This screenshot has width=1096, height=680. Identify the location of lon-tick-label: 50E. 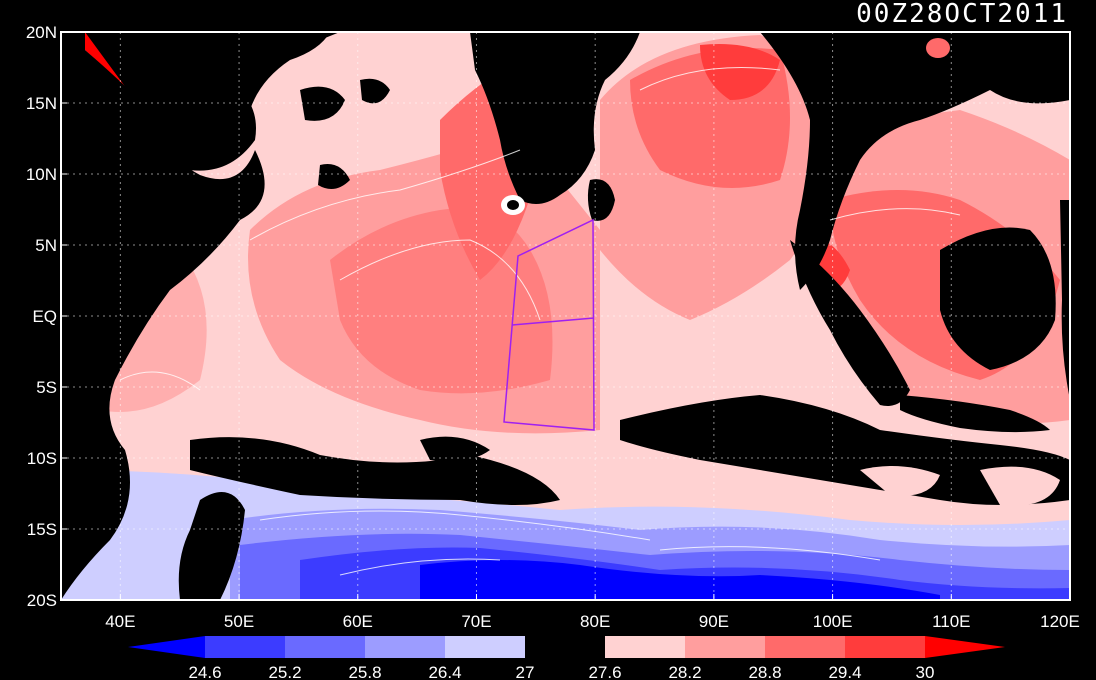
(239, 621).